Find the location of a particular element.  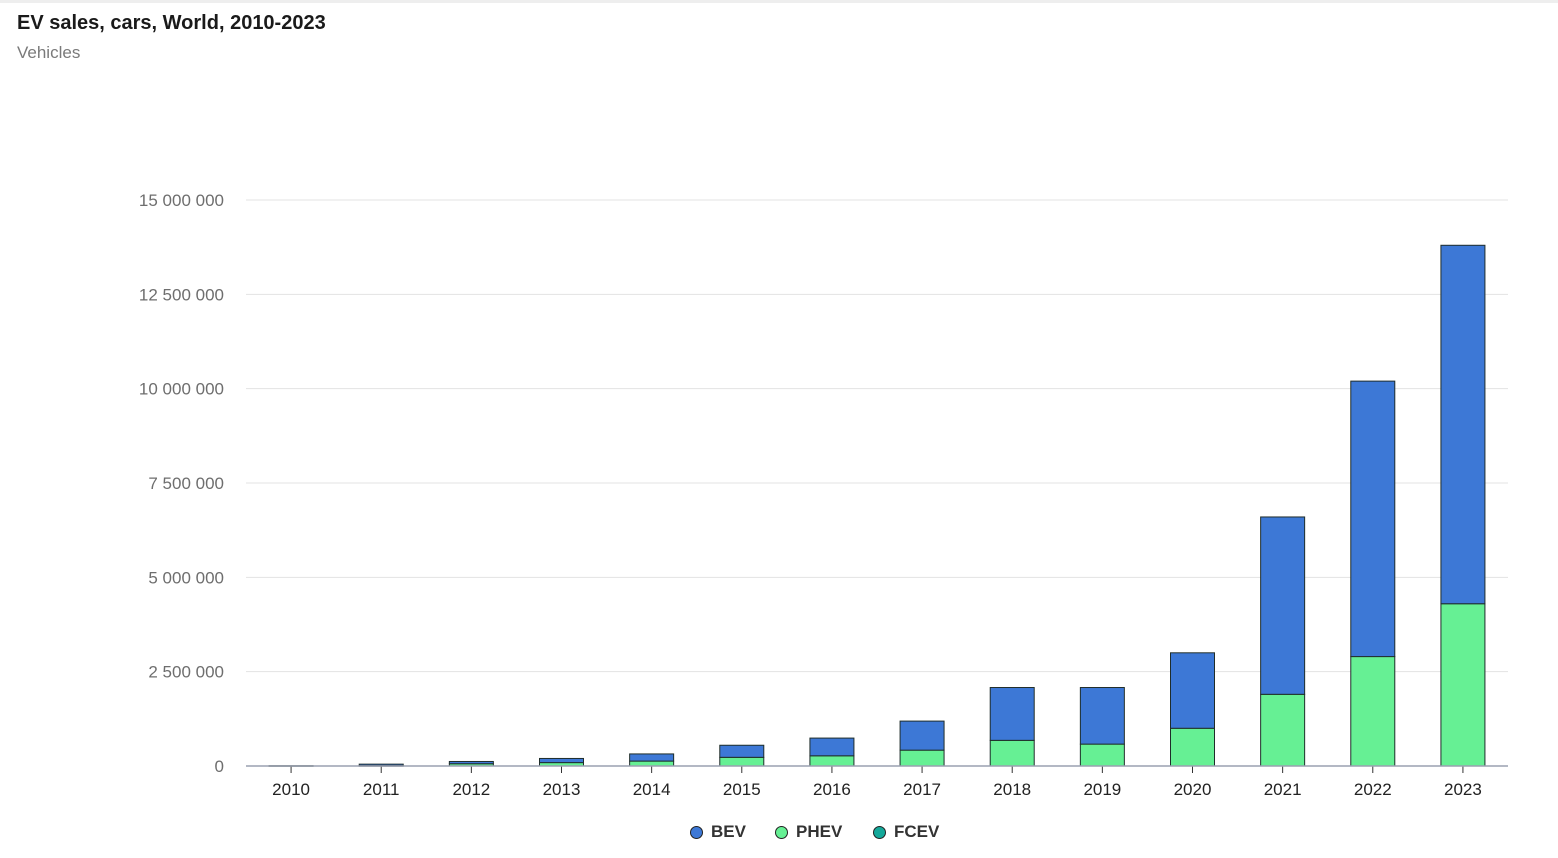

legend: BEV PHEV FCEV is located at coordinates (779, 834).